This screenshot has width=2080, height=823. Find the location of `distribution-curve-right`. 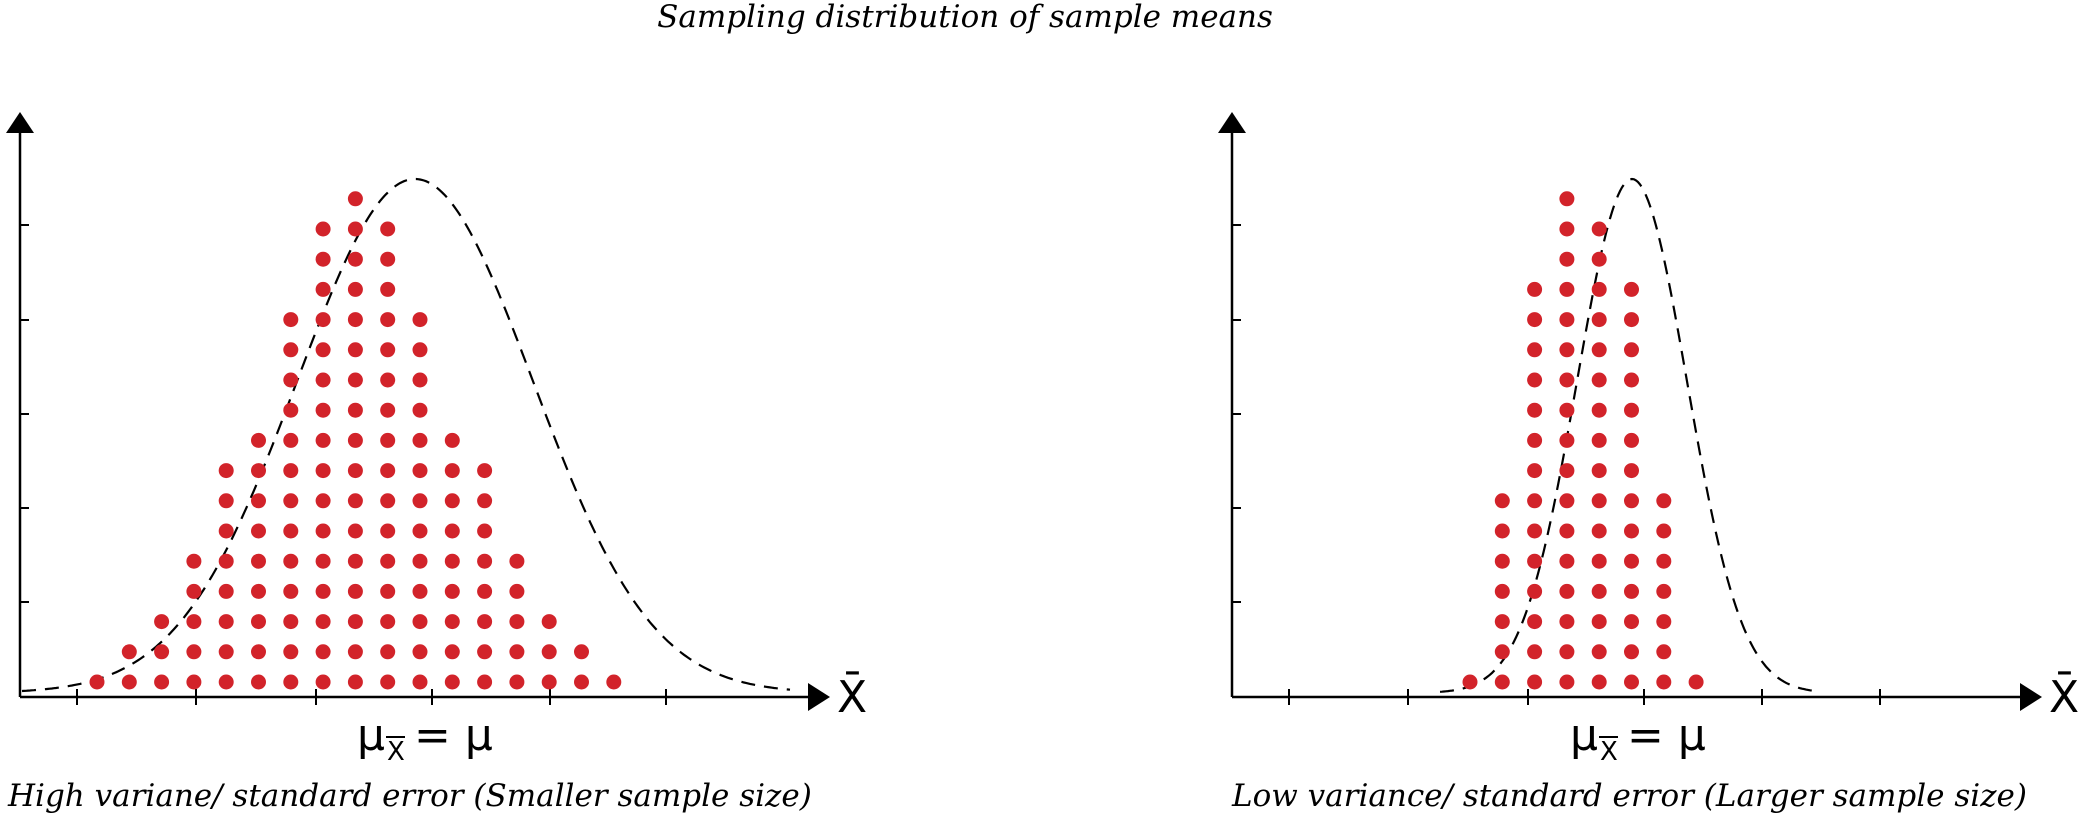

distribution-curve-right is located at coordinates (1630, 435).